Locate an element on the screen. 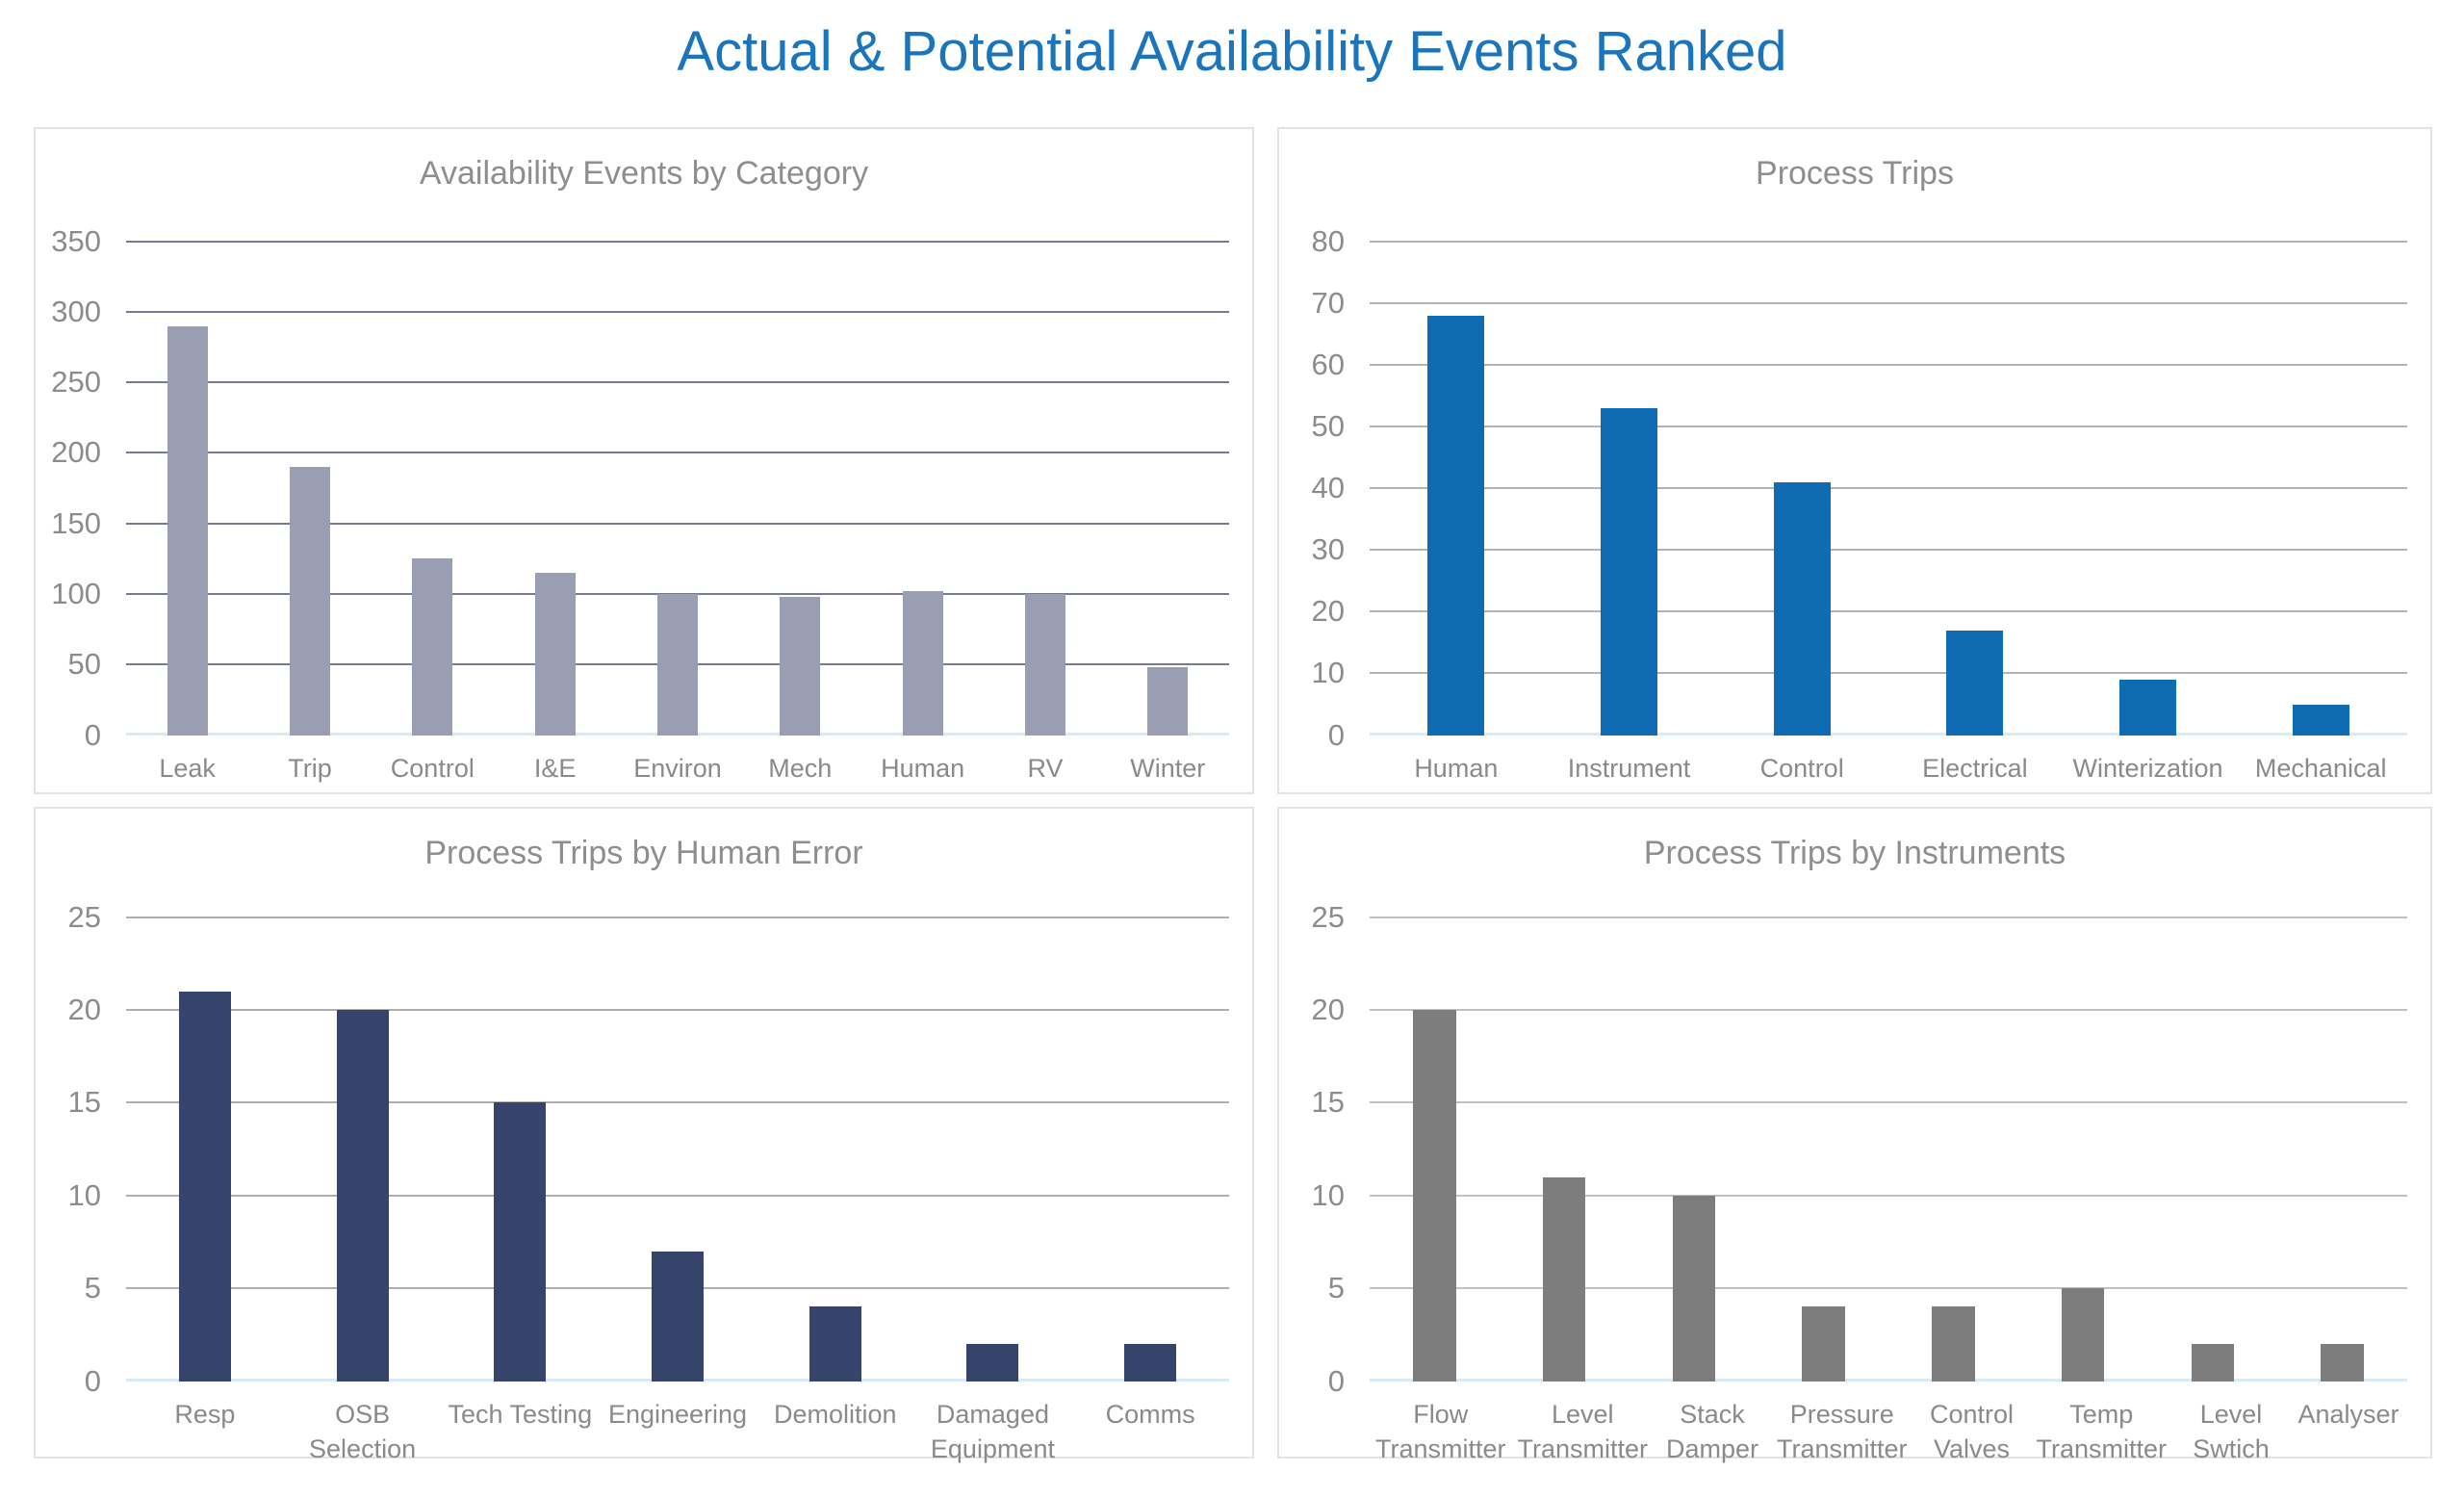  y-tick-label: 350 is located at coordinates (76, 240).